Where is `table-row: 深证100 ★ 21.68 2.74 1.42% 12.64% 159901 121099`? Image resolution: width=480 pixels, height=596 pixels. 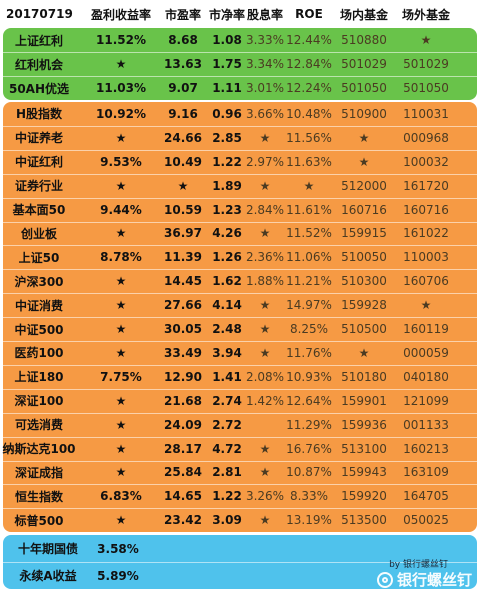
table-row: 深证100 ★ 21.68 2.74 1.42% 12.64% 159901 121099 is located at coordinates (240, 401).